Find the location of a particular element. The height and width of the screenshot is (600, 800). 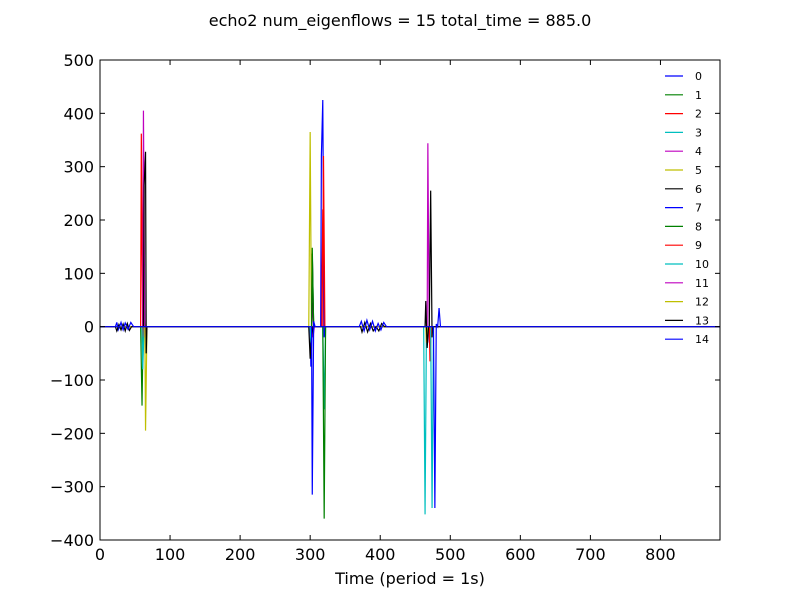

legend-label-1: 1 is located at coordinates (698, 95).